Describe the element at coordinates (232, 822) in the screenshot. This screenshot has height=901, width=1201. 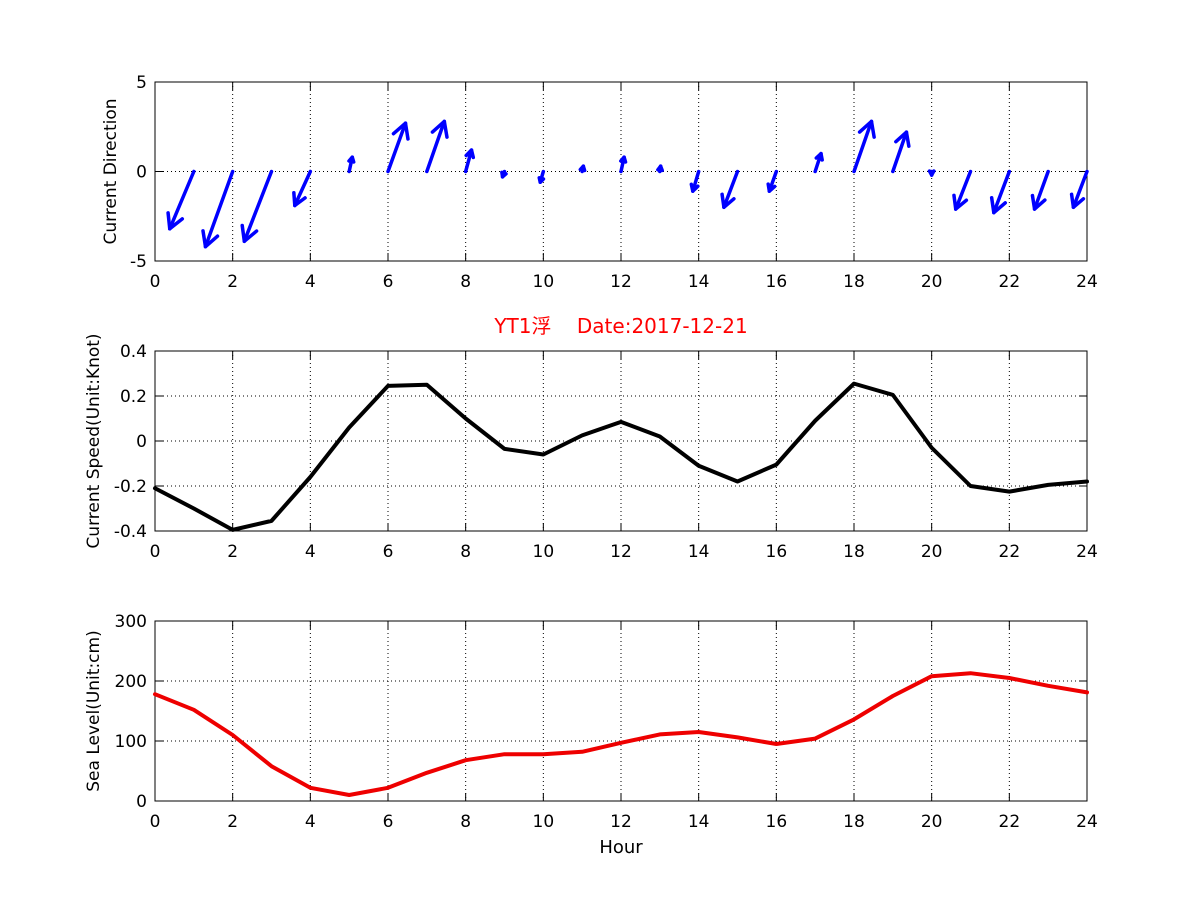
I see `sea-level-x-tick-label: 2` at that location.